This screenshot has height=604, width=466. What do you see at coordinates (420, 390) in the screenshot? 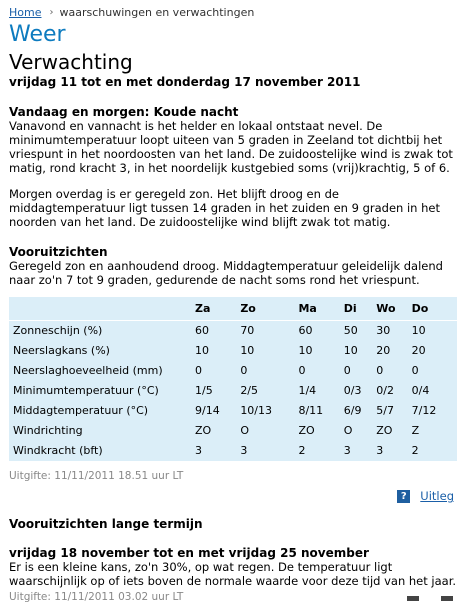
I see `table-cell: 0/4` at bounding box center [420, 390].